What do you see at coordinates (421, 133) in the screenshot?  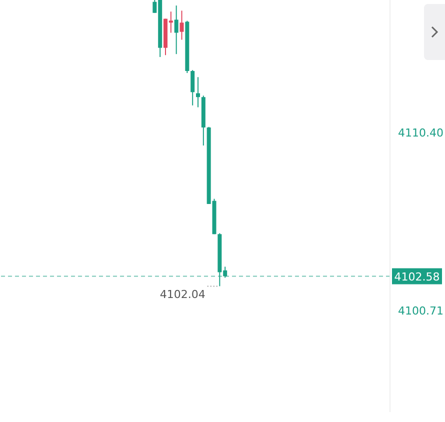 I see `y-tick-label: 4110.40` at bounding box center [421, 133].